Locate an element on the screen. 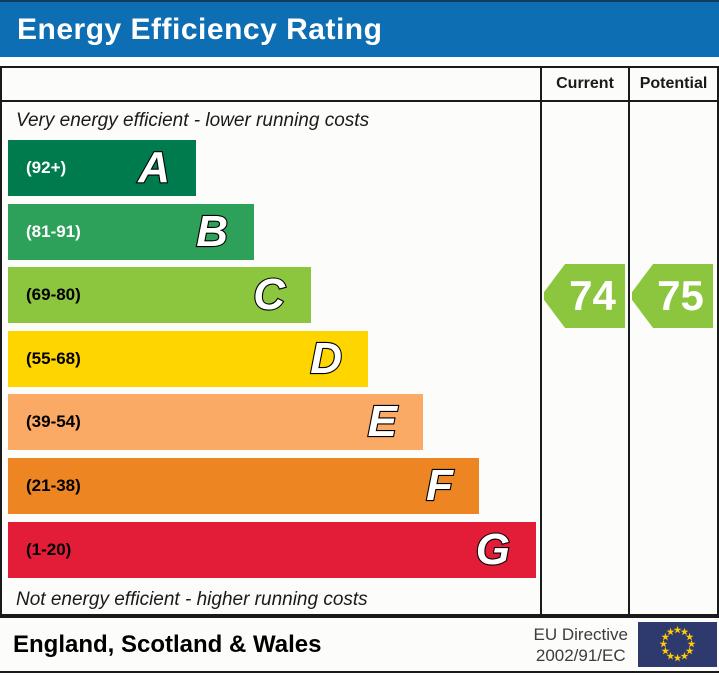  band-bar: (92+) A is located at coordinates (102, 168).